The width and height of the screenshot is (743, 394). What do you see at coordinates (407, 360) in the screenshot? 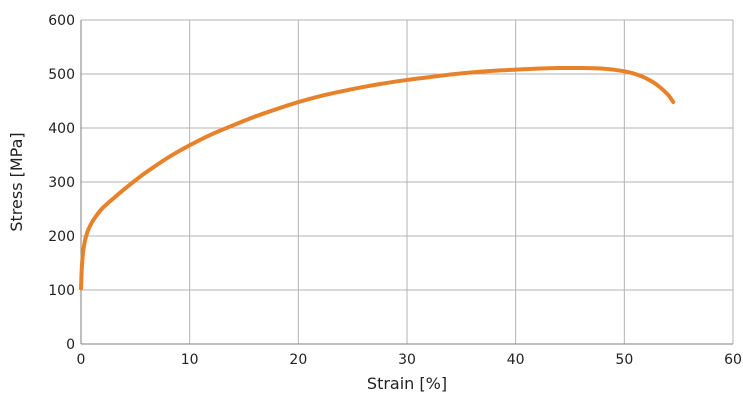
I see `x-tick-label-30: 30` at bounding box center [407, 360].